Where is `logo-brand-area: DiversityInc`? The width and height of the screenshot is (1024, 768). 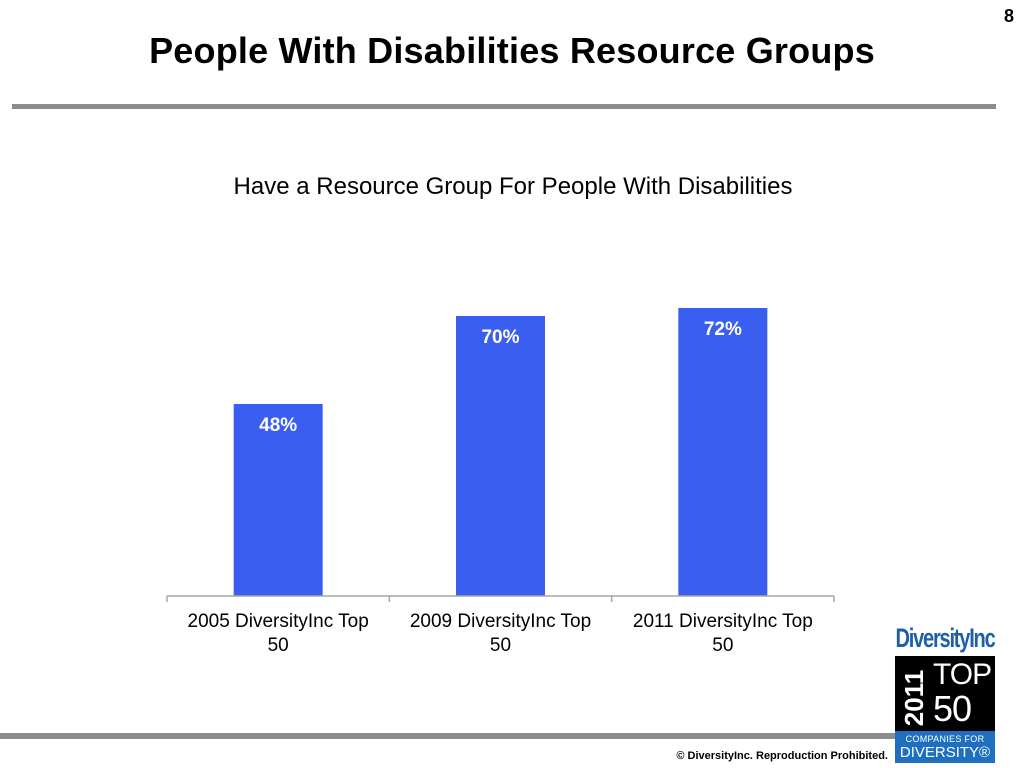
logo-brand-area: DiversityInc is located at coordinates (945, 640).